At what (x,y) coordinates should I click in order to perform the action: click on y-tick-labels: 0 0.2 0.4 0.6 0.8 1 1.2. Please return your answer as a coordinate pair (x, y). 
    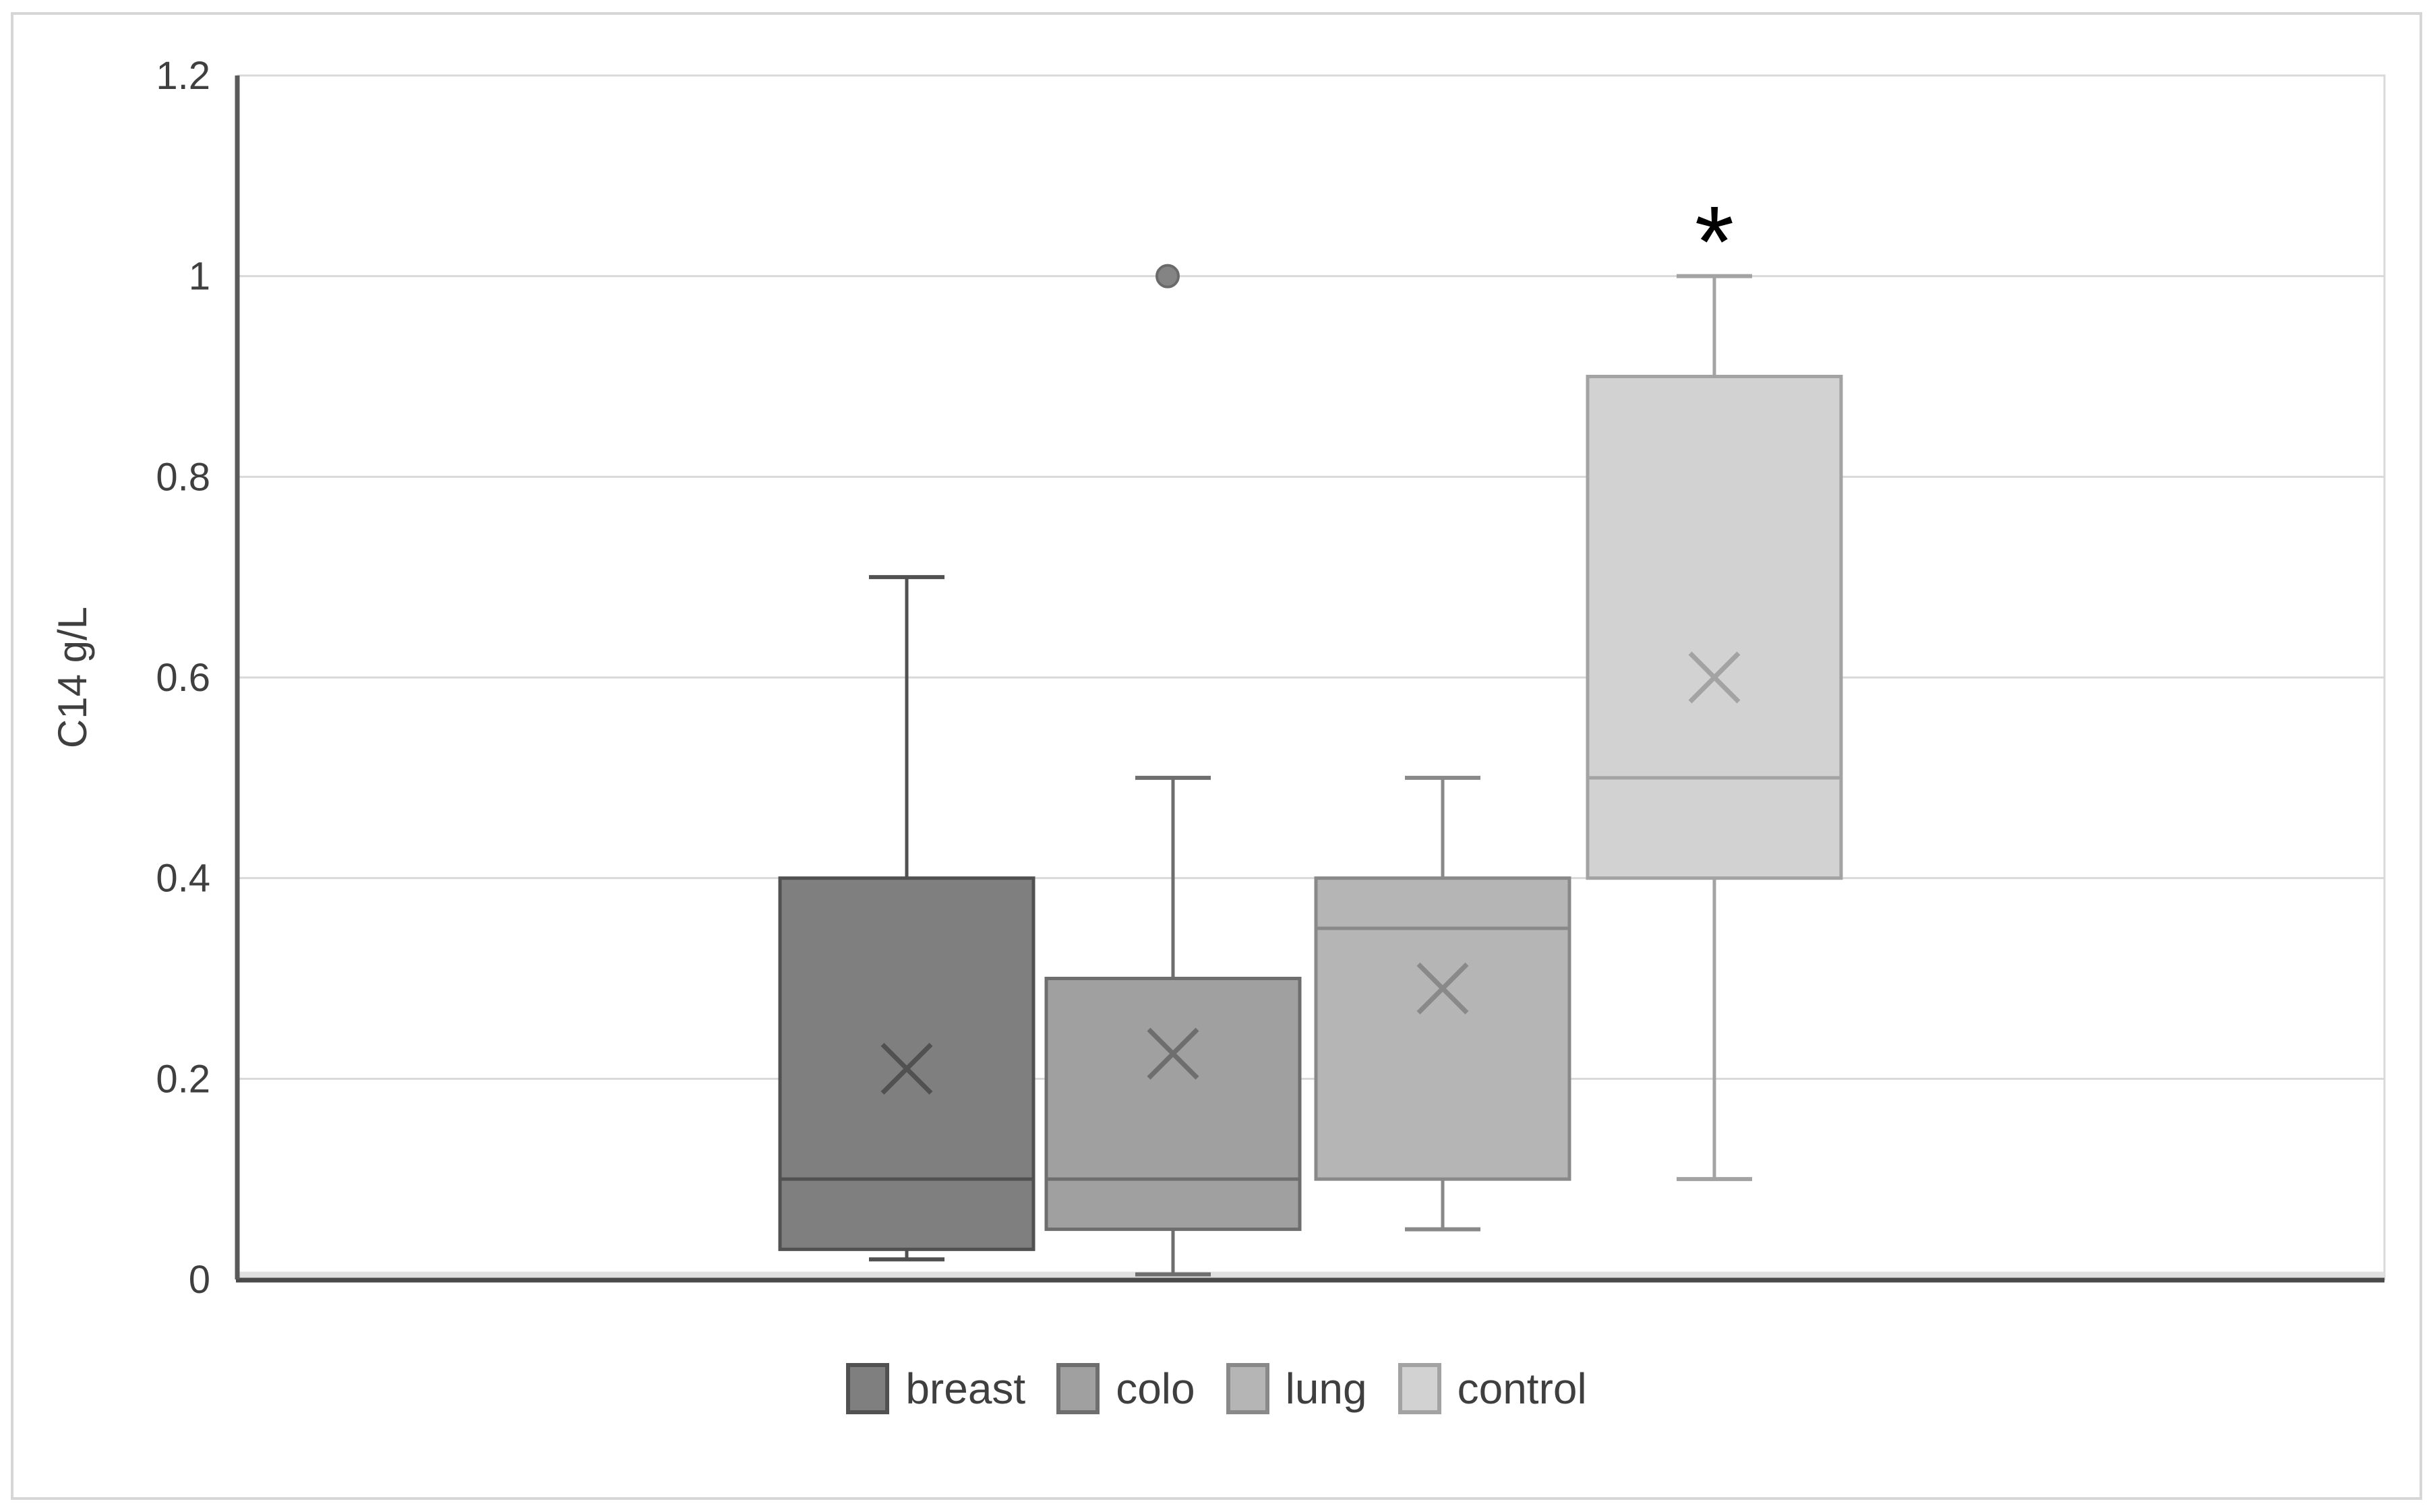
    Looking at the image, I should click on (183, 678).